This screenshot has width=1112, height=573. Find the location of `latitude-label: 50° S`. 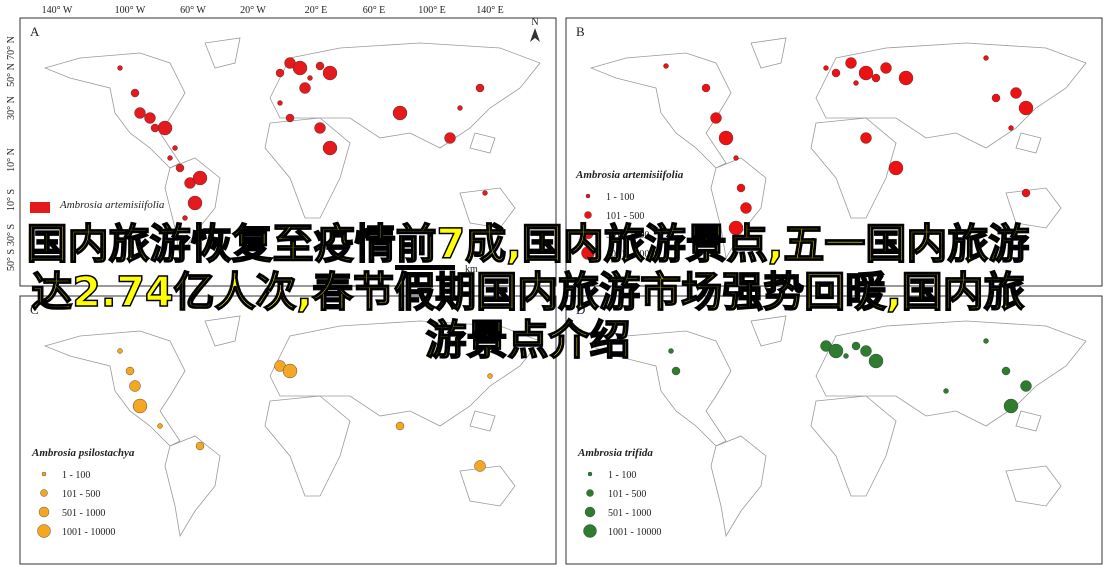

latitude-label: 50° S is located at coordinates (11, 260).